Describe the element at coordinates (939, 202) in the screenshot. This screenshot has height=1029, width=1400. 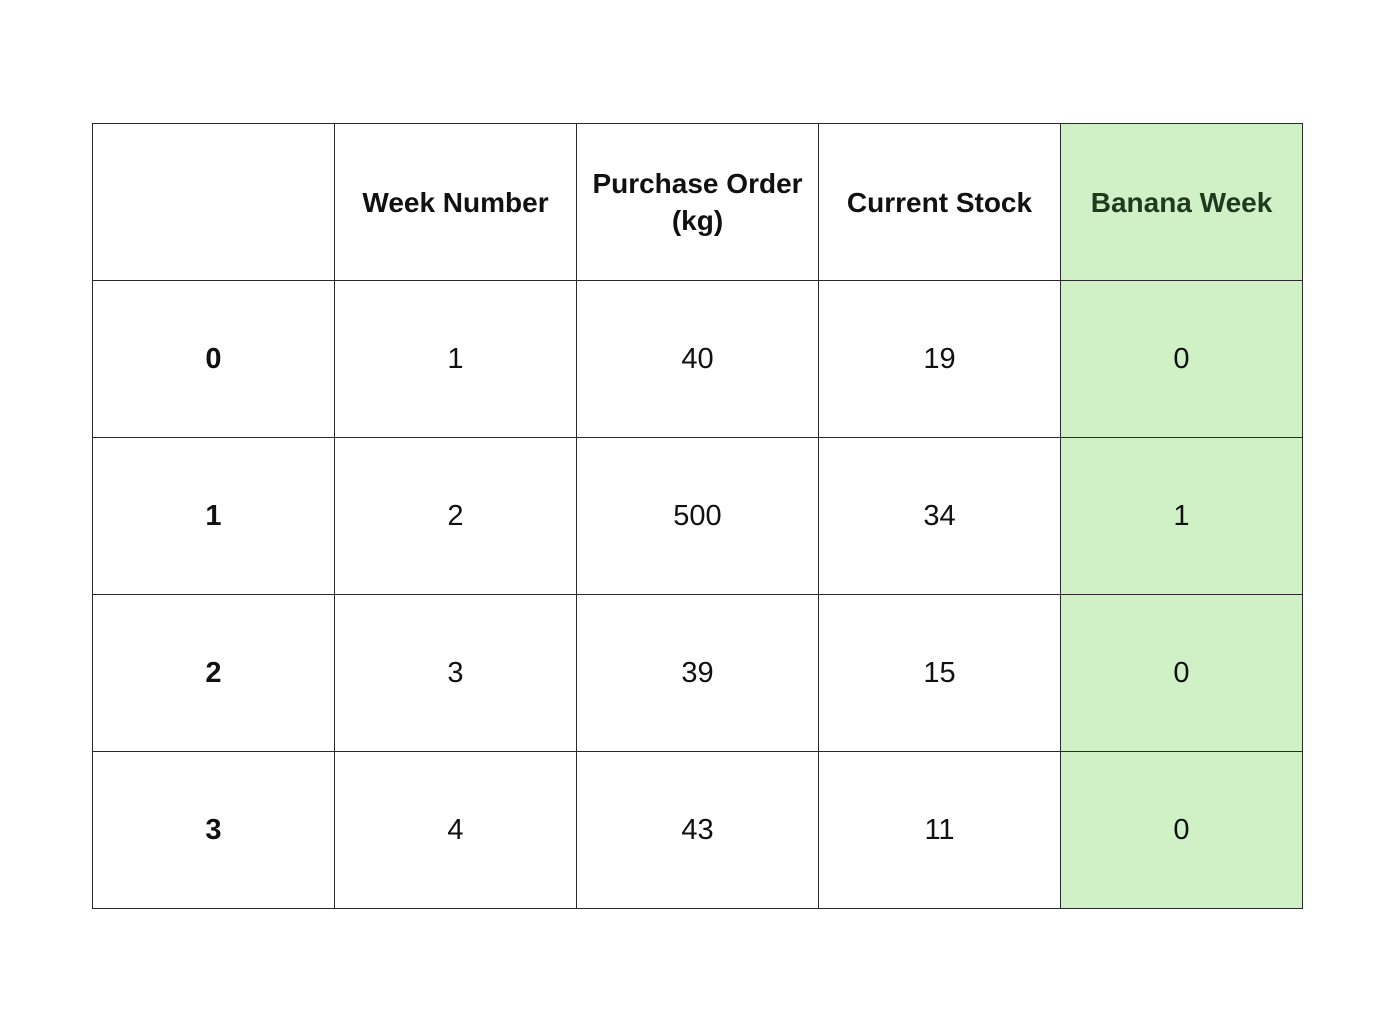
I see `header-current-stock: Current Stock` at that location.